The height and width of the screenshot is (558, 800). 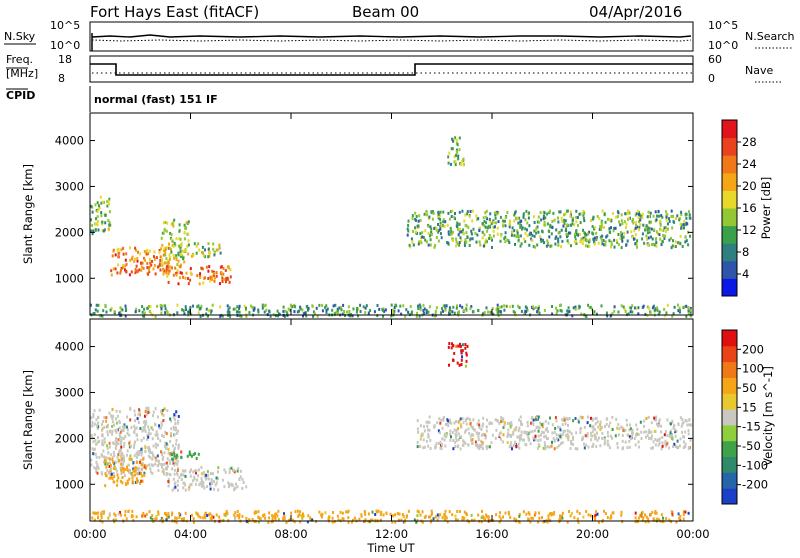 I want to click on nsky-panel: N.Sky 10^5 10^0 10^5 10^0 N.Search, so click(x=399, y=35).